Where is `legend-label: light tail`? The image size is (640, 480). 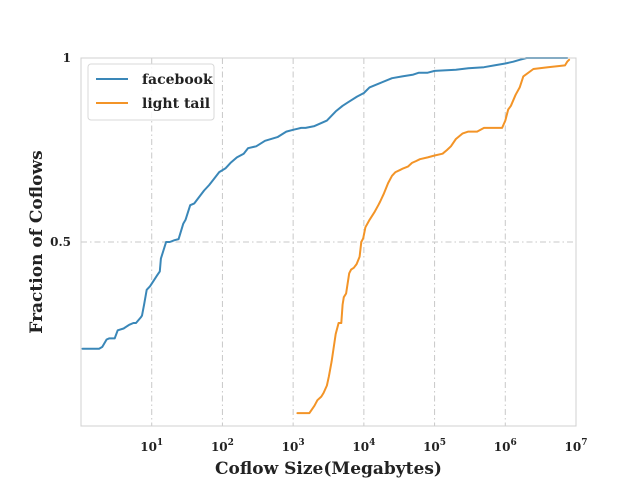 legend-label: light tail is located at coordinates (176, 104).